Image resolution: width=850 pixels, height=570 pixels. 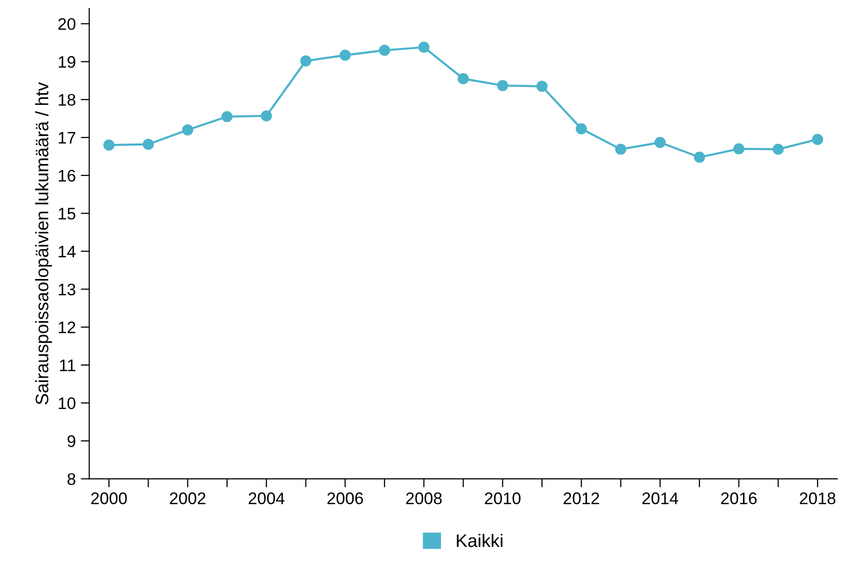 What do you see at coordinates (68, 366) in the screenshot?
I see `y-tick-label: 11` at bounding box center [68, 366].